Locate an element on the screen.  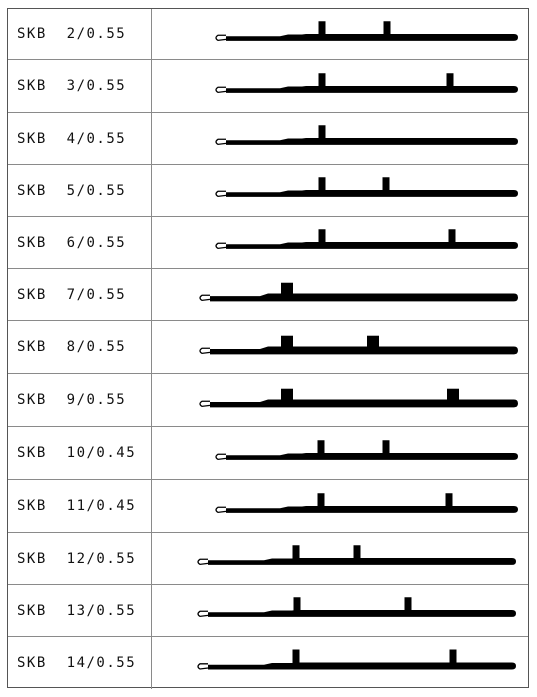
needle-row: SKB 6/0.55 is located at coordinates (268, 243).